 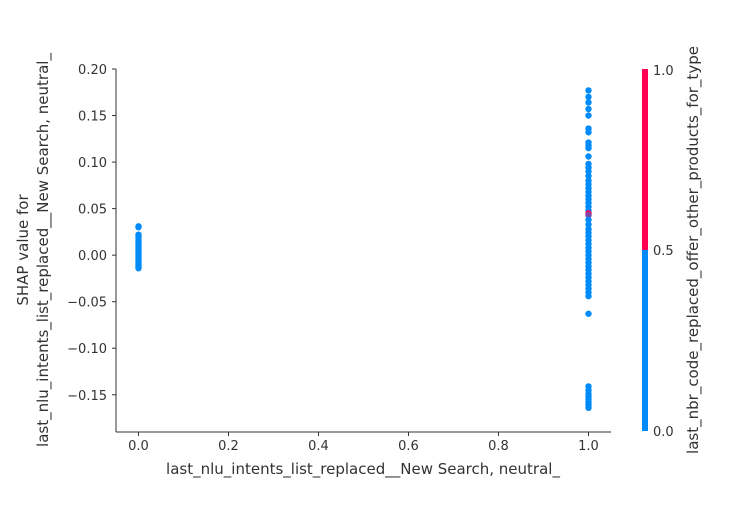 What do you see at coordinates (588, 446) in the screenshot?
I see `x-tick-label: 1.0` at bounding box center [588, 446].